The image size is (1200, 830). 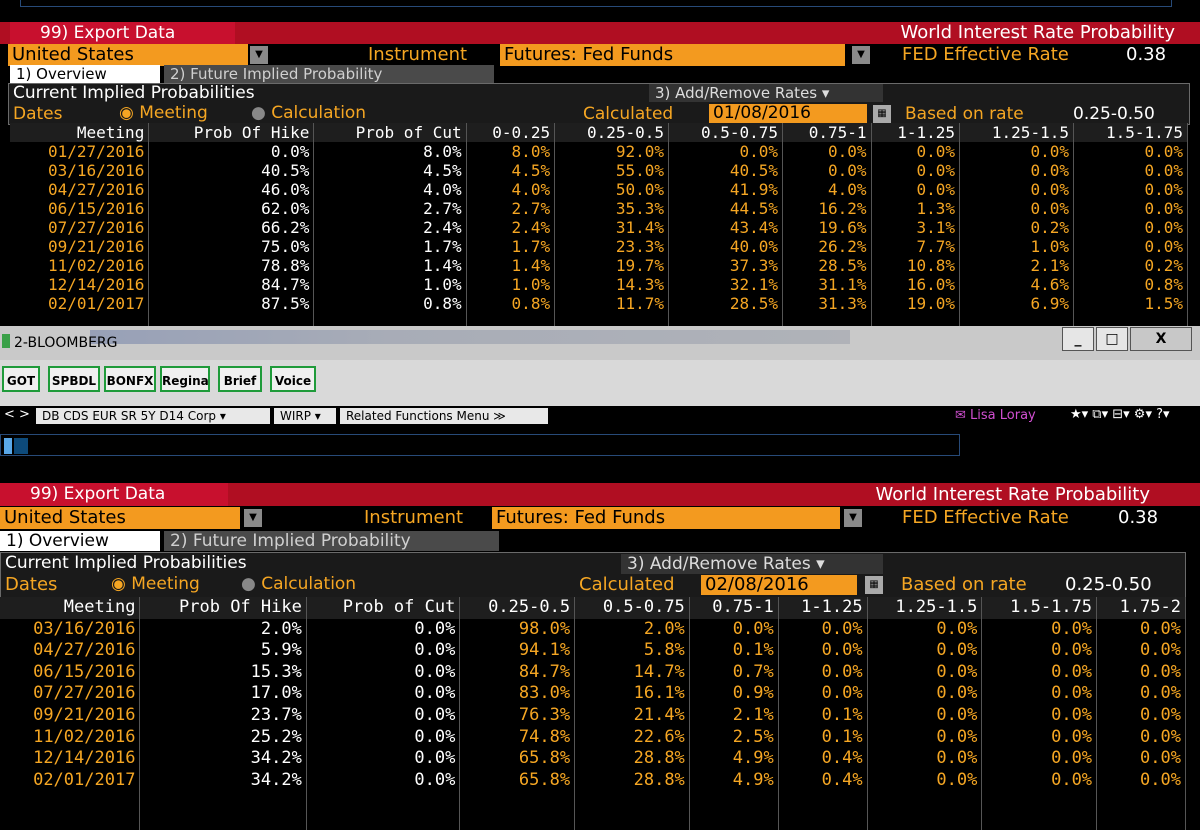 What do you see at coordinates (1112, 339) in the screenshot?
I see `maximize-button: □` at bounding box center [1112, 339].